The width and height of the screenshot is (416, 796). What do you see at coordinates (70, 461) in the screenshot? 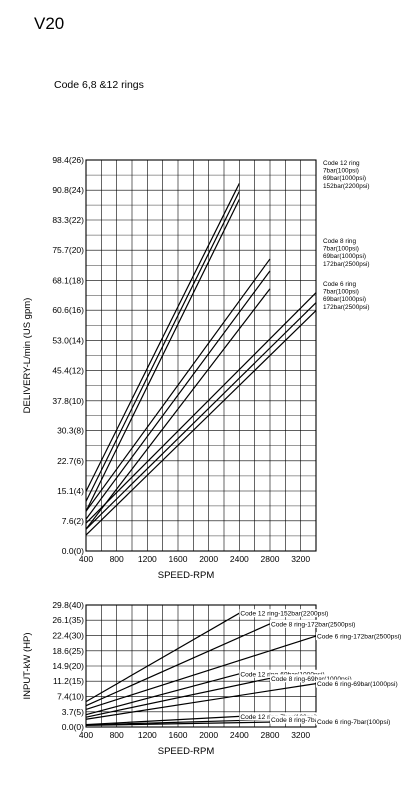
I see `y-tick-label: 22.7(6)` at bounding box center [70, 461].